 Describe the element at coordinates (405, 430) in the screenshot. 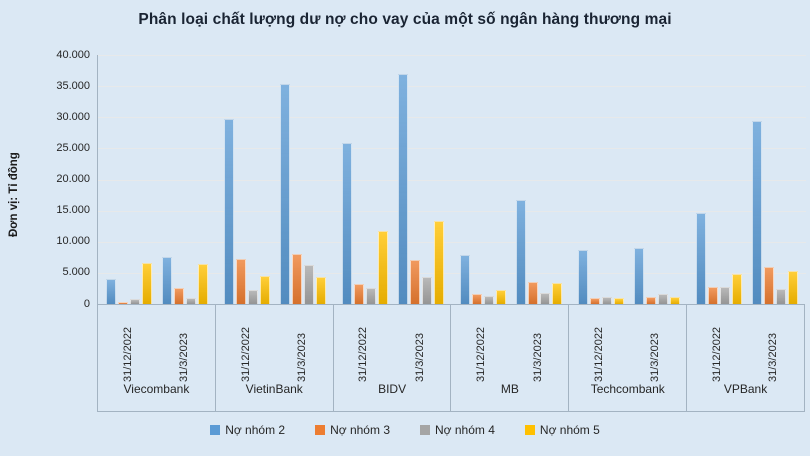

I see `legend: Nợ nhóm 2 Nợ nhóm 3 Nợ nhóm 4 Nợ nhóm 5` at that location.